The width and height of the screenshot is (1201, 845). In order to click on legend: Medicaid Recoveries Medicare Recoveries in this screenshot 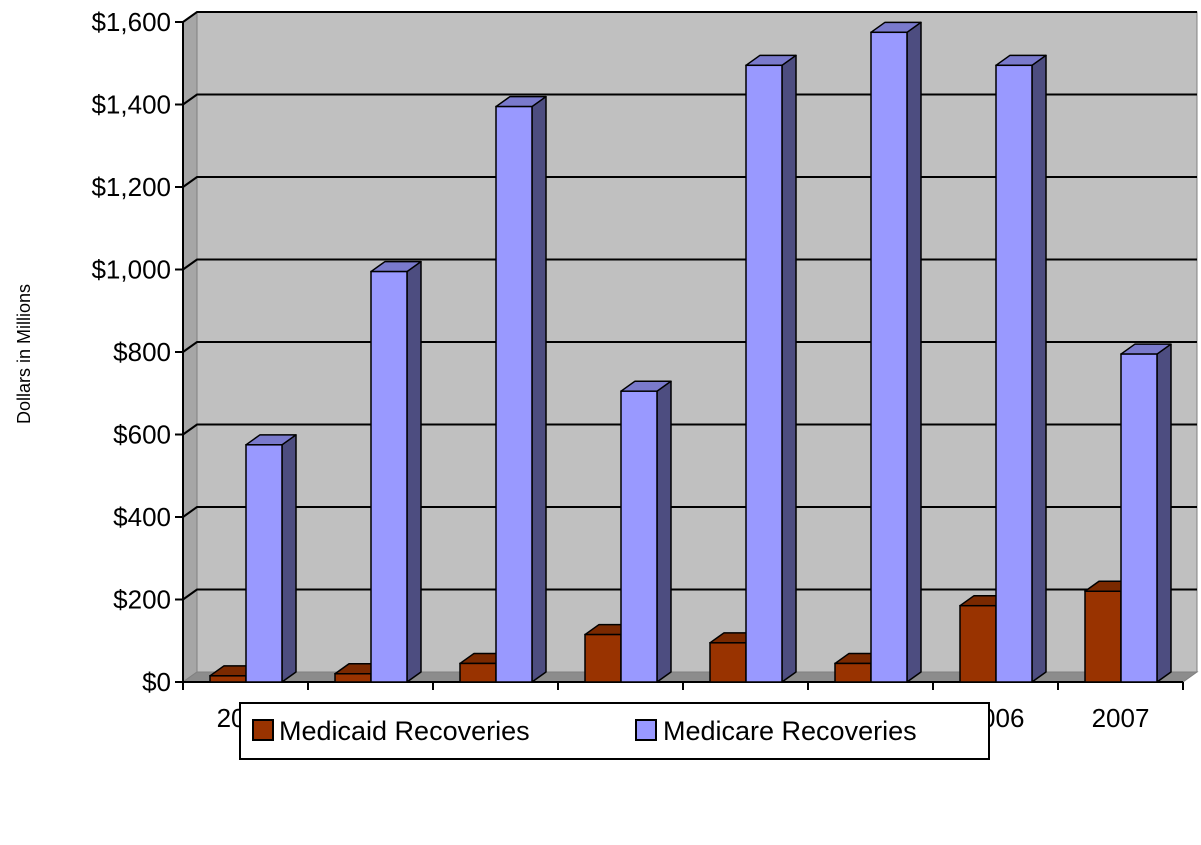, I will do `click(614, 731)`.